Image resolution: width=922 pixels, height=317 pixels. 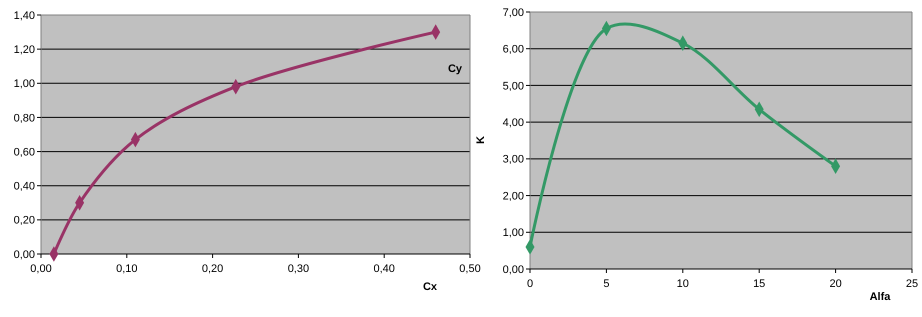 I want to click on y-tick-label: 0,60, so click(x=24, y=152).